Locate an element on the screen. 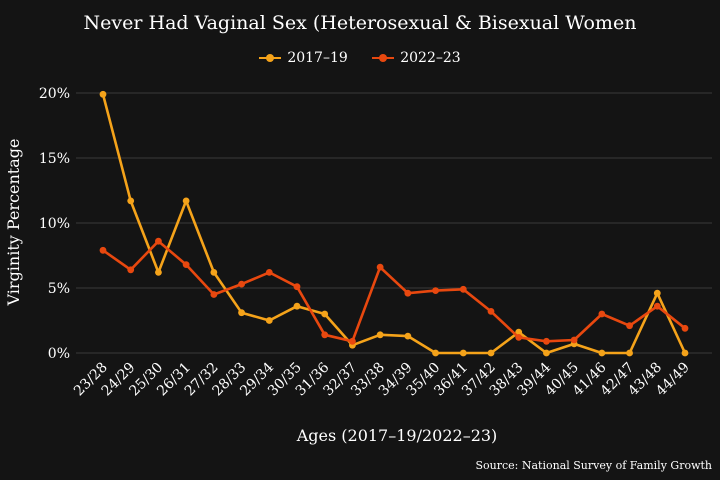 This screenshot has height=480, width=720. x-axis-label: Ages (2017–19/2022–23) is located at coordinates (397, 435).